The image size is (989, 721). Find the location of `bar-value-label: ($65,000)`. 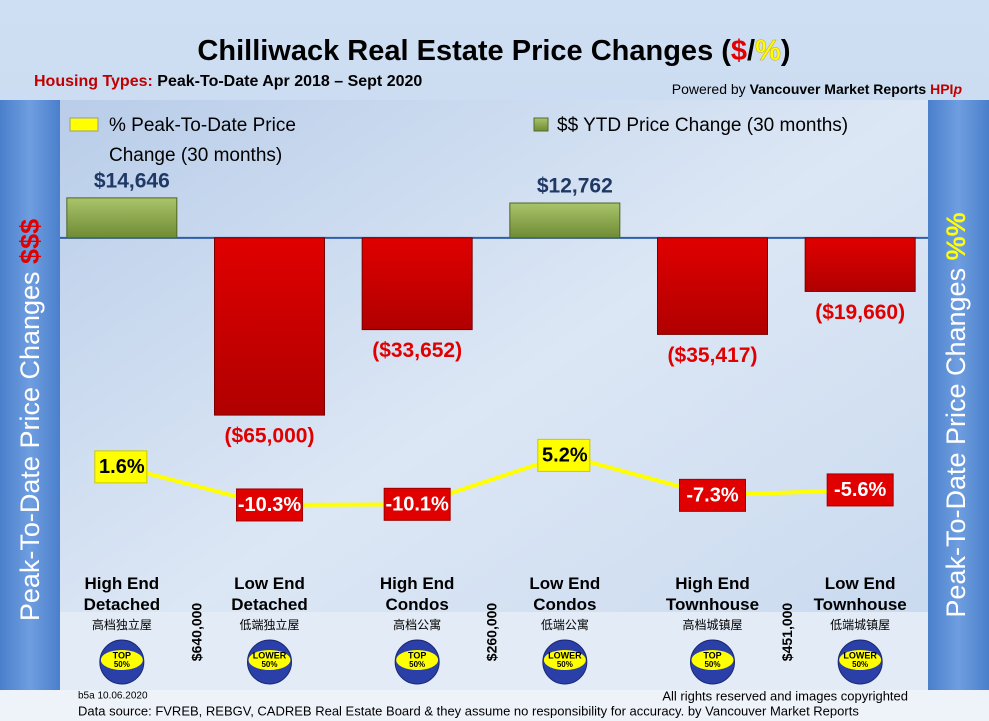

bar-value-label: ($65,000) is located at coordinates (270, 436).